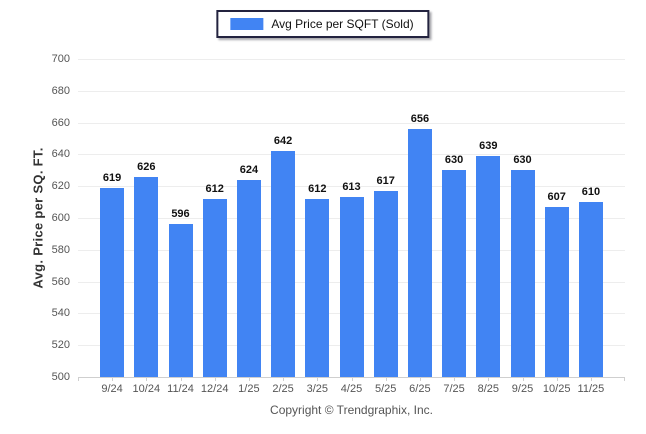 The width and height of the screenshot is (646, 434). What do you see at coordinates (317, 389) in the screenshot?
I see `x-tick-label: 3/25` at bounding box center [317, 389].